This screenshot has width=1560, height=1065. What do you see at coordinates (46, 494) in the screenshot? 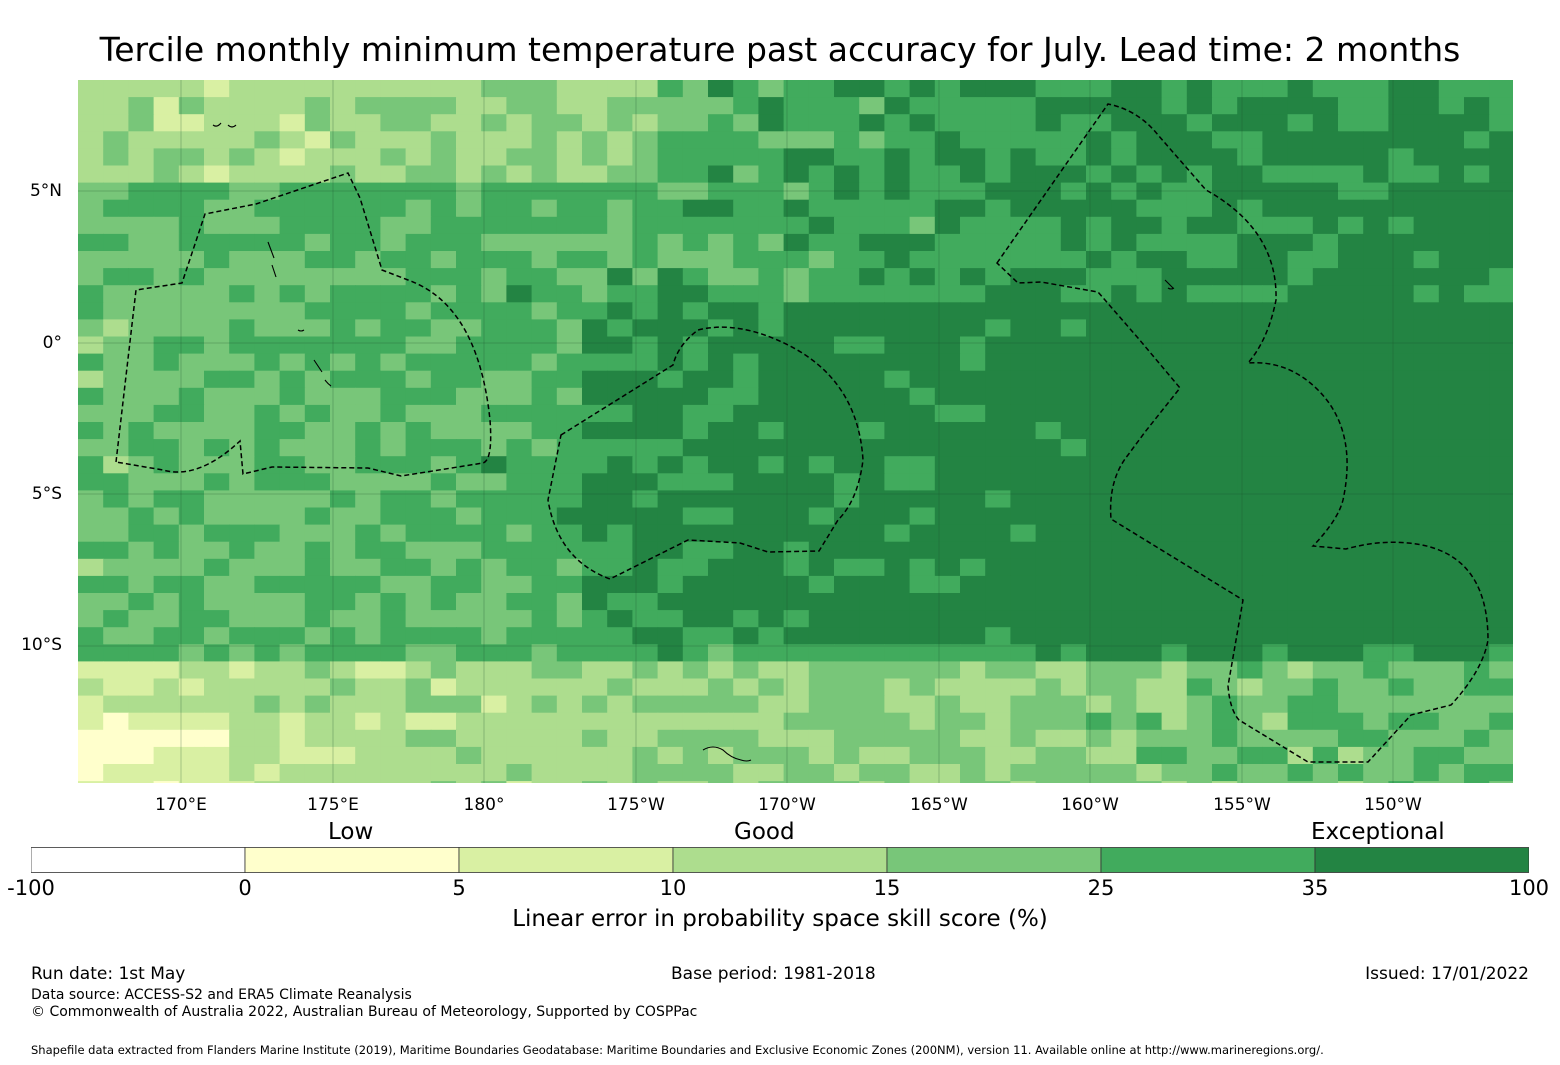
I see `lat-label-5s: 5°S` at bounding box center [46, 494].